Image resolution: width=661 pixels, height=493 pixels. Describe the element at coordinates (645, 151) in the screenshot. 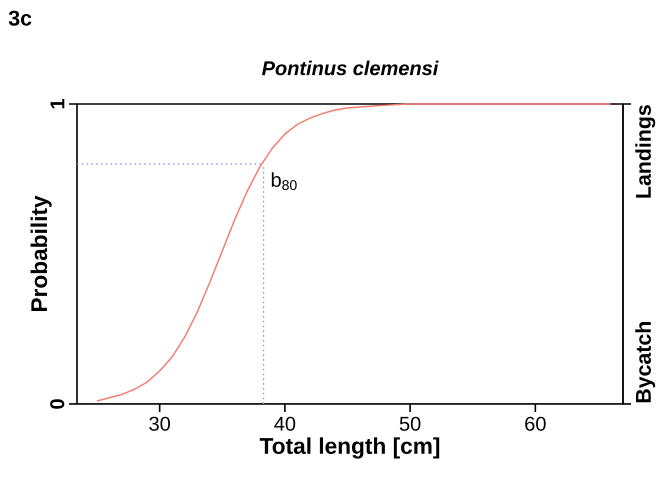

I see `text: Landings` at that location.